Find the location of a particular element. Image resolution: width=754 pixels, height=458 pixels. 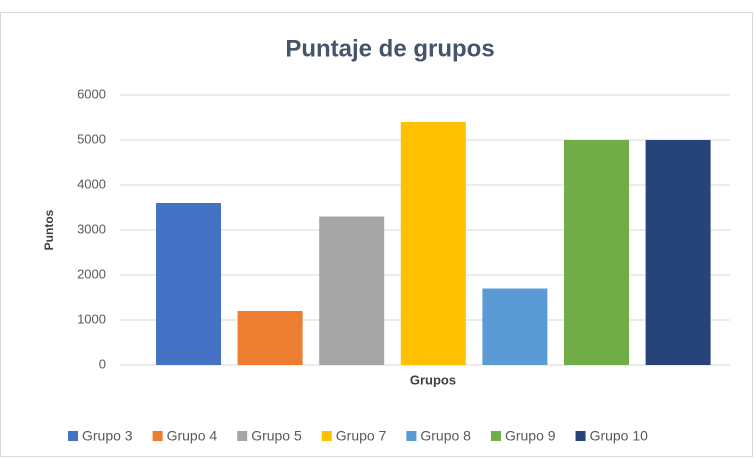

y-tick-label: 2000 is located at coordinates (91, 273).